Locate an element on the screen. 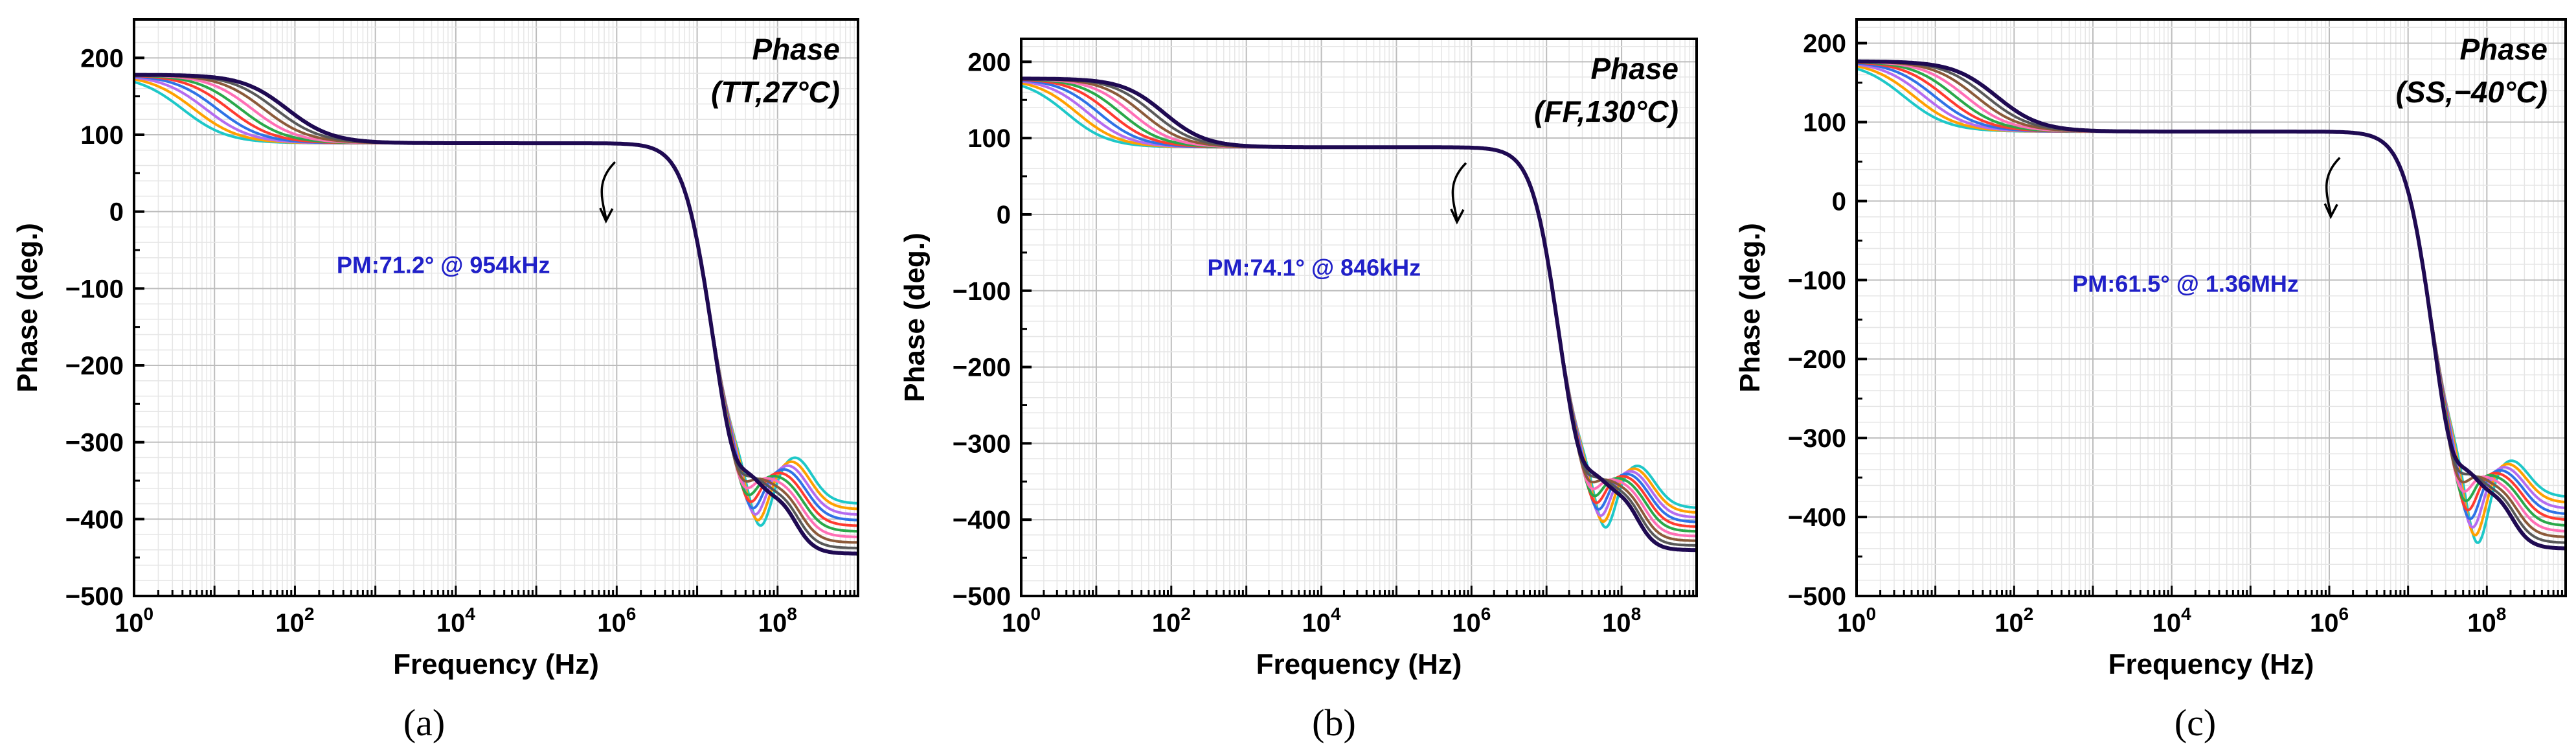  phase-margin-annotation: PM:74.1° @ 846kHz is located at coordinates (1314, 267).